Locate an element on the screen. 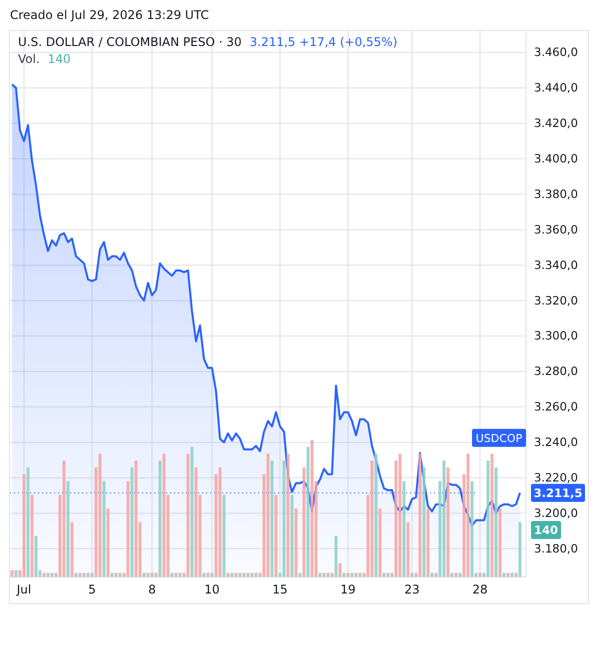 This screenshot has height=664, width=598. annotation: 140 is located at coordinates (59, 59).